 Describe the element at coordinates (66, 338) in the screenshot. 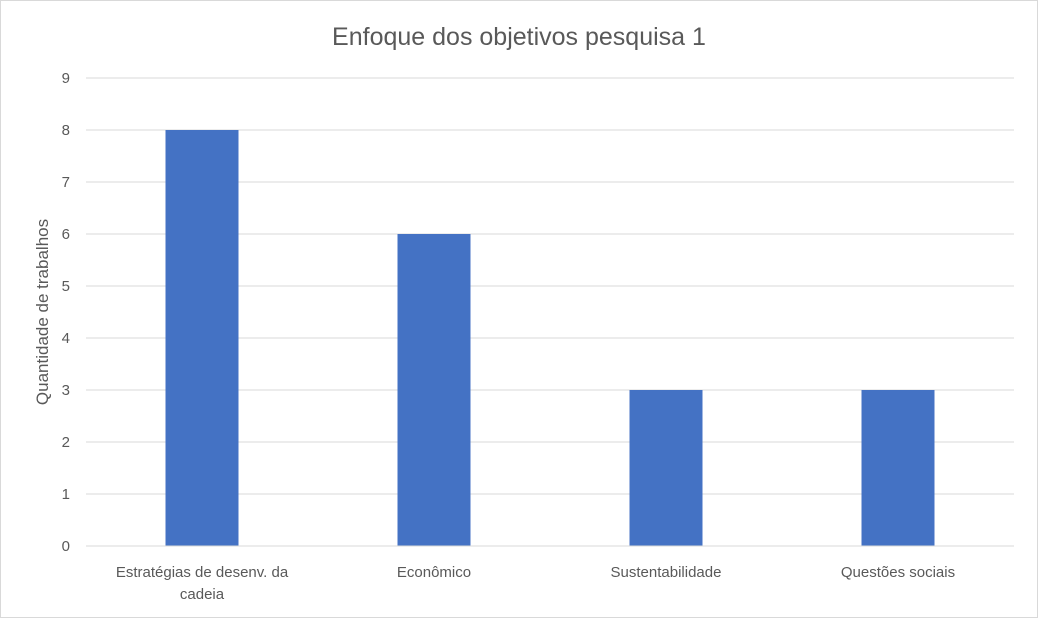

I see `y-tick-label: 4` at that location.